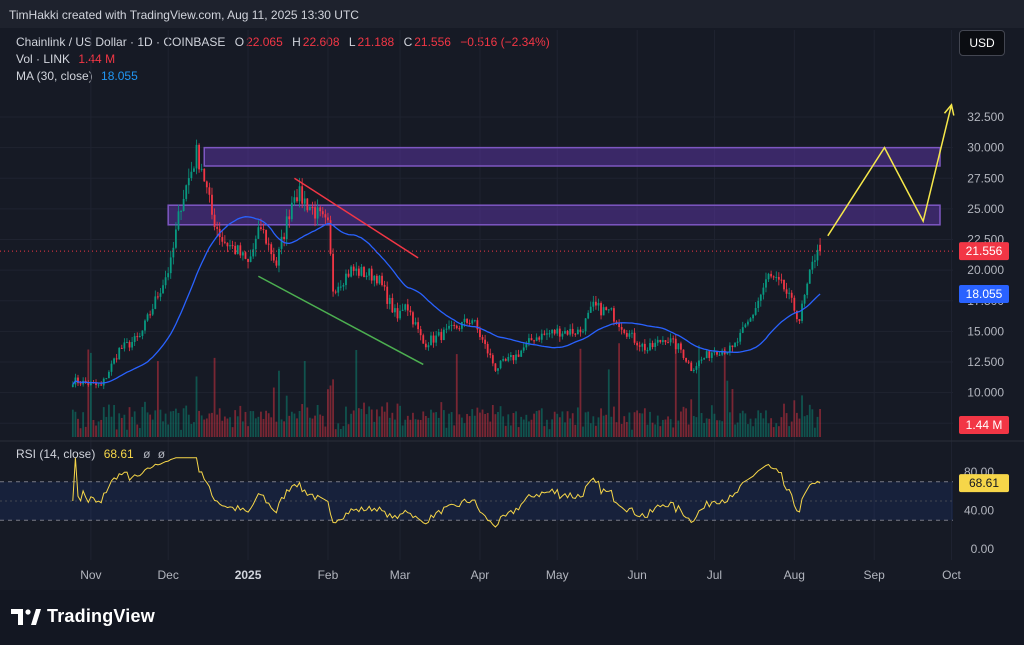 This screenshot has height=645, width=1024. I want to click on trendlines, so click(341, 271).